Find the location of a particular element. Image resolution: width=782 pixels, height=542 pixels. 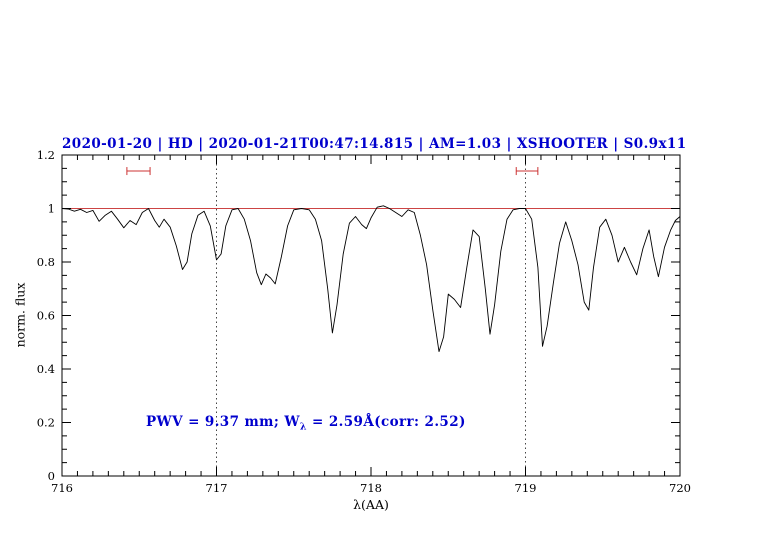

x-tick-label: 719 is located at coordinates (526, 488).